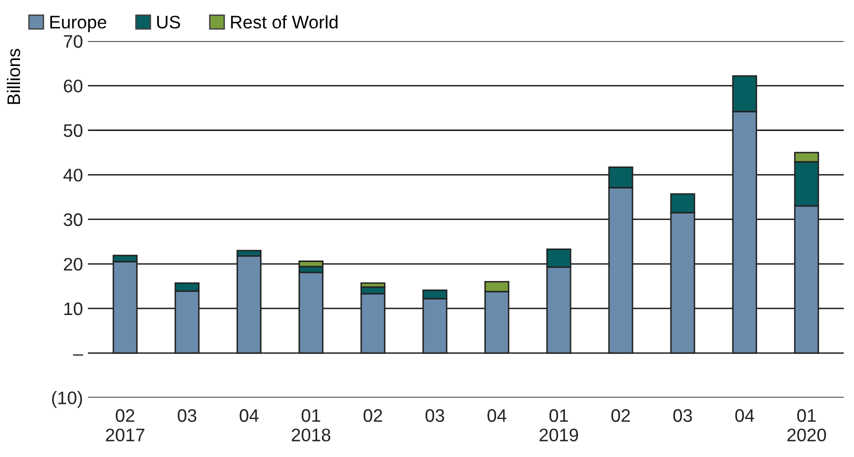 This screenshot has height=457, width=854. What do you see at coordinates (168, 22) in the screenshot?
I see `legend-label: US` at bounding box center [168, 22].